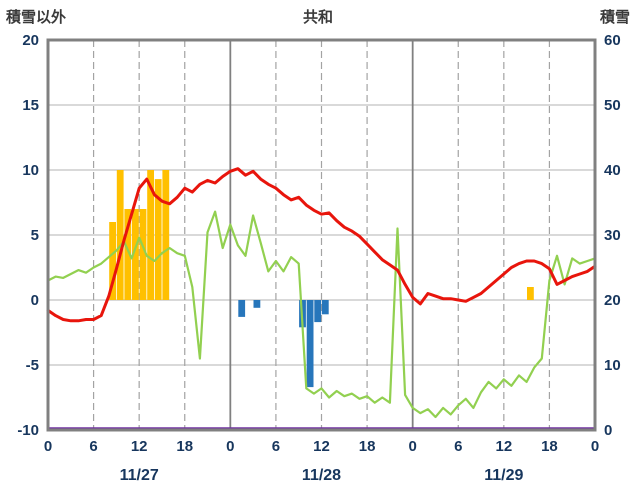  Describe the element at coordinates (28, 430) in the screenshot. I see `left-tick-label: -10` at that location.